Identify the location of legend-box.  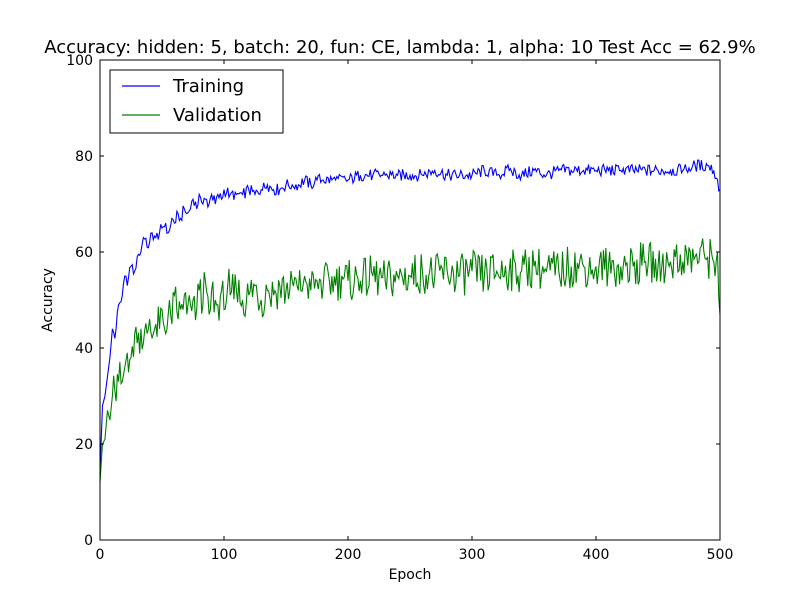
(196, 101).